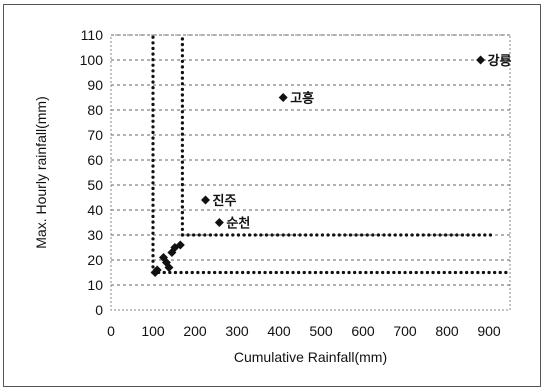  Describe the element at coordinates (279, 331) in the screenshot. I see `x-tick-label: 400` at that location.